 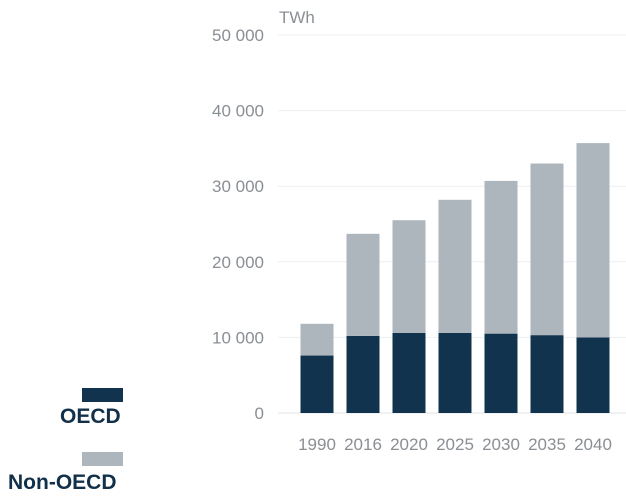 I want to click on x-tick-label: 2025, so click(x=455, y=444).